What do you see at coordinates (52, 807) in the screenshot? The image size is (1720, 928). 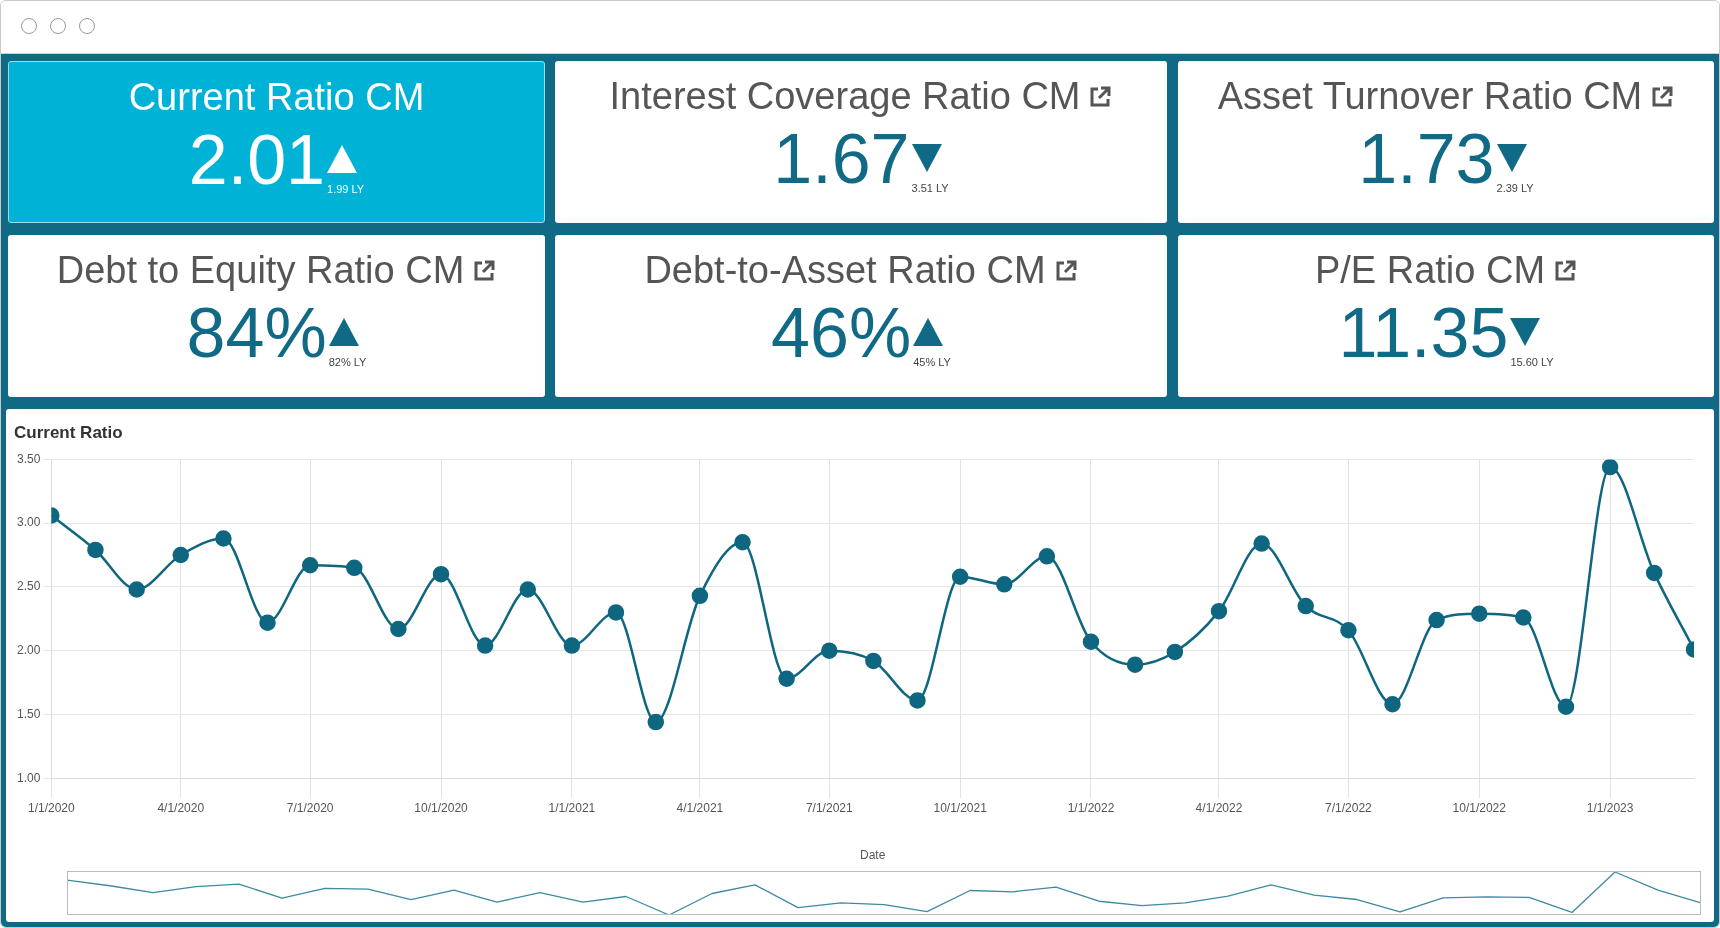 I see `x-tick-label: 1/1/2020` at bounding box center [52, 807].